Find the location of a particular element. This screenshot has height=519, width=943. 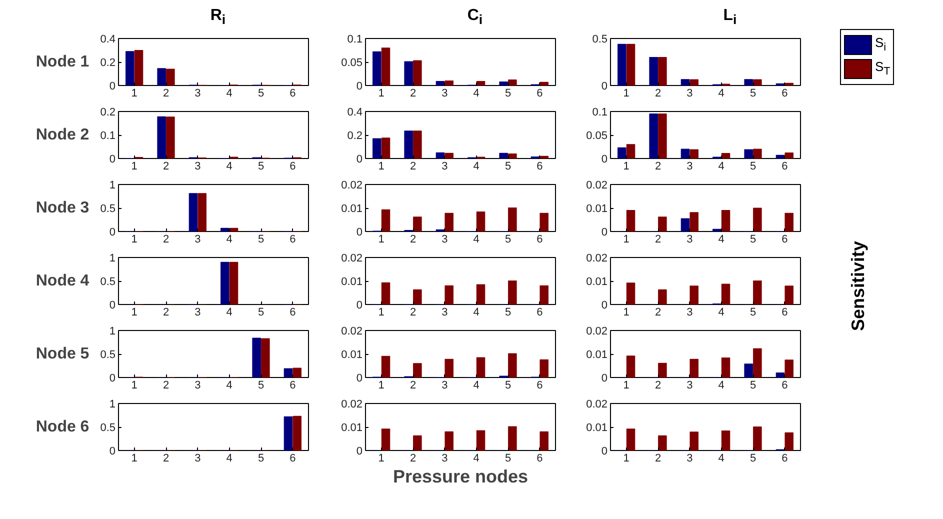

y-tick-label: 0.05 is located at coordinates (597, 136).